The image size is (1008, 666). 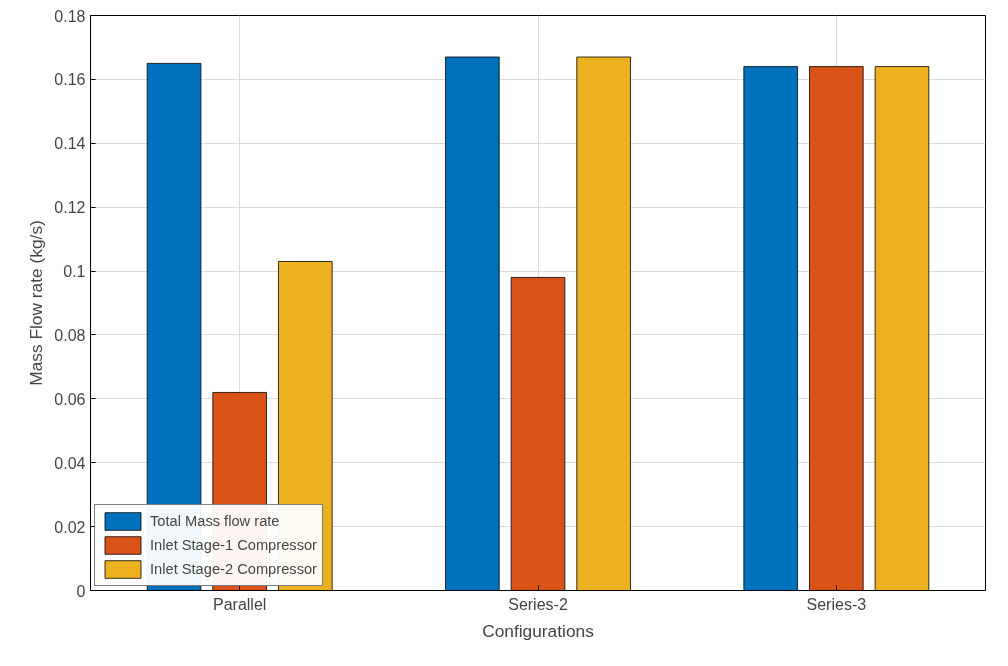 What do you see at coordinates (70, 16) in the screenshot?
I see `y-tick-label: 0.18` at bounding box center [70, 16].